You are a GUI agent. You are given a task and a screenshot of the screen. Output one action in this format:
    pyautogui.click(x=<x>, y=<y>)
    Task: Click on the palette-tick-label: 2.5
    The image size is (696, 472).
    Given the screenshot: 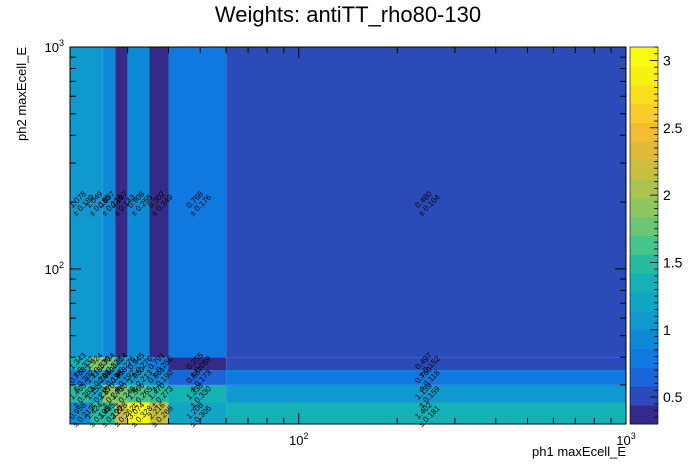 What is the action you would take?
    pyautogui.click(x=673, y=128)
    